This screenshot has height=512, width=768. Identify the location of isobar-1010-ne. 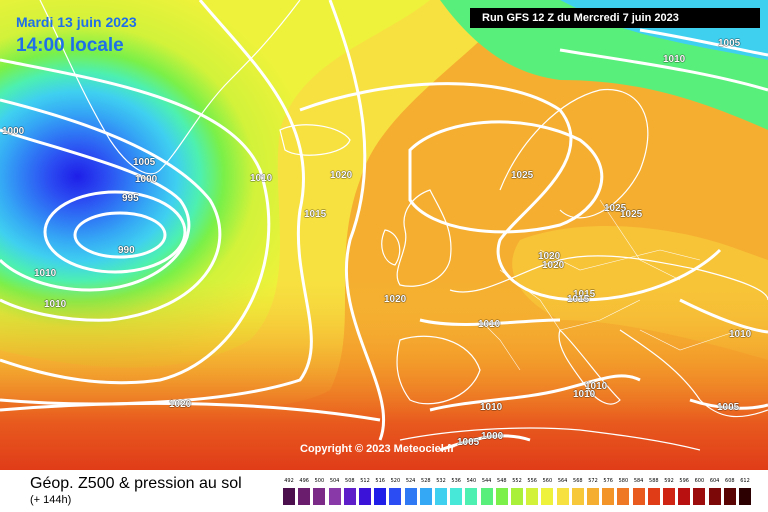
(663, 70).